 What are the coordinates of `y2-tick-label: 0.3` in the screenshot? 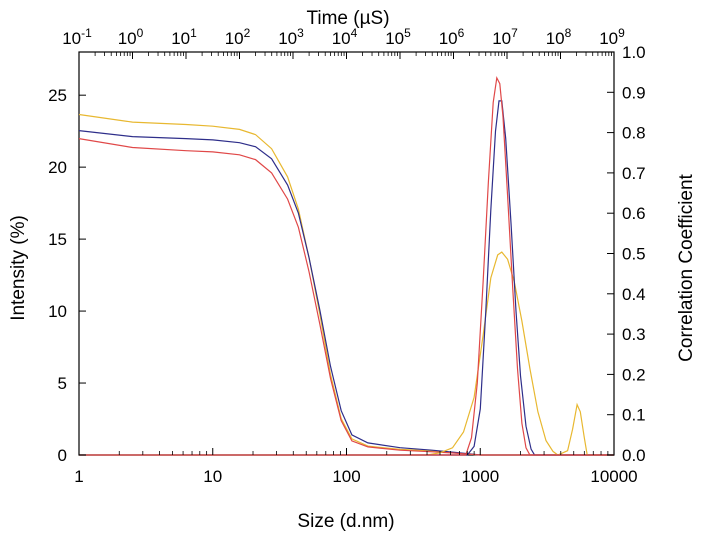 It's located at (634, 334).